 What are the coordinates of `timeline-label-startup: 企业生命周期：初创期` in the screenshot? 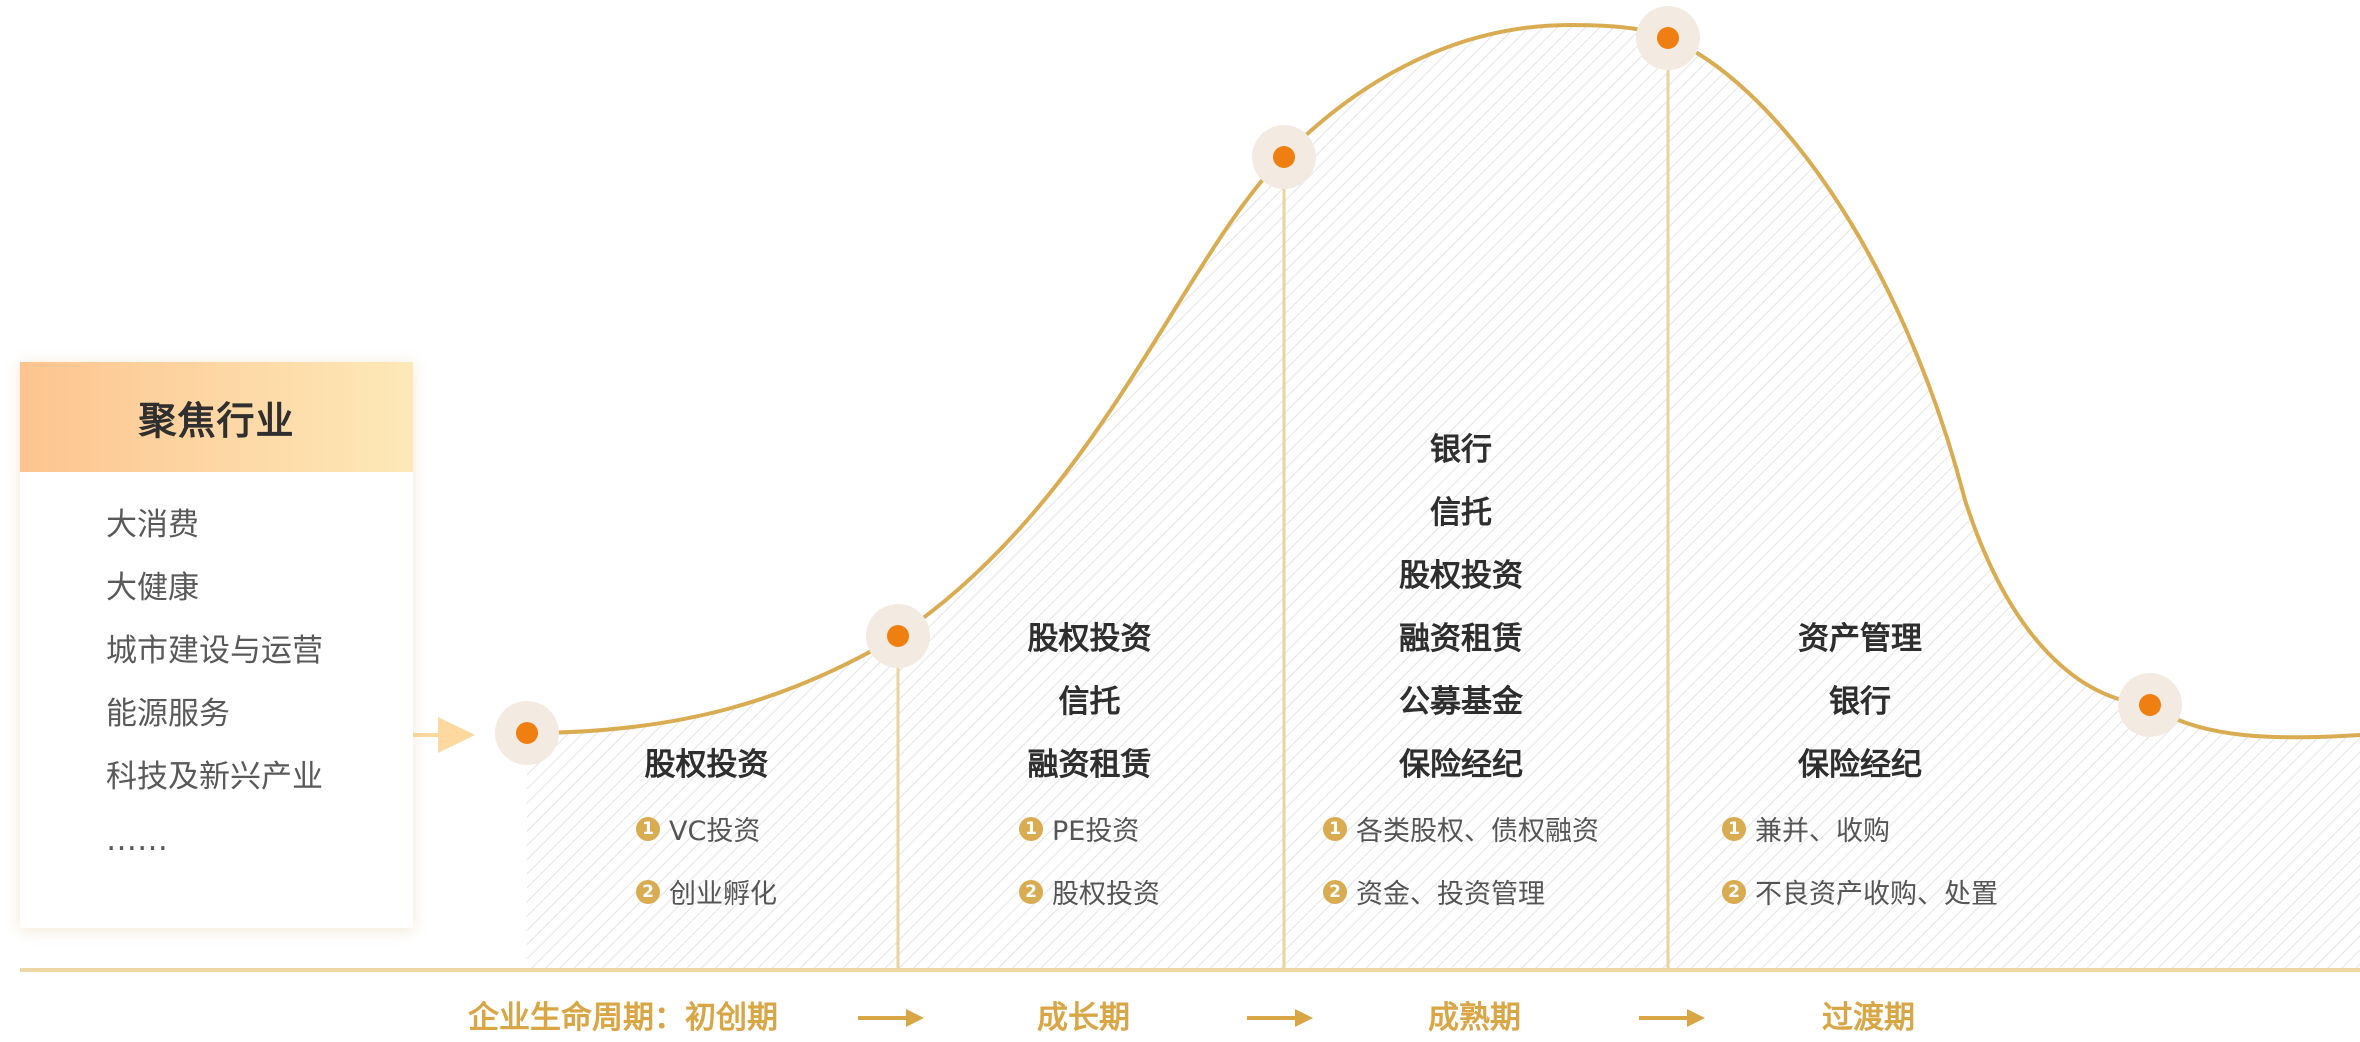 It's located at (623, 1018).